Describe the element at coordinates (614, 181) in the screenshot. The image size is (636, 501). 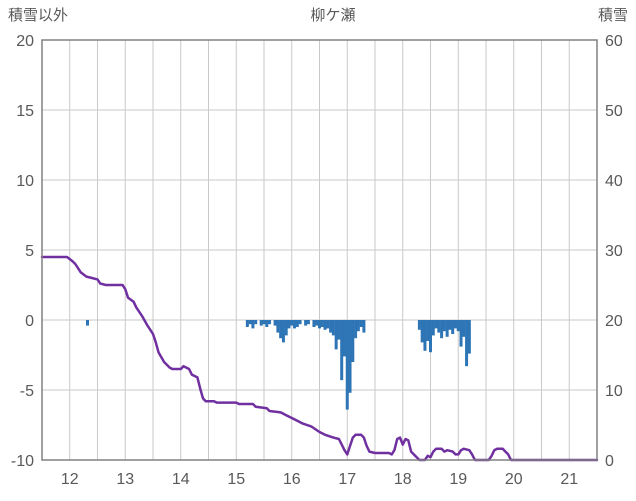
I see `right-y-tick-label: 40` at that location.